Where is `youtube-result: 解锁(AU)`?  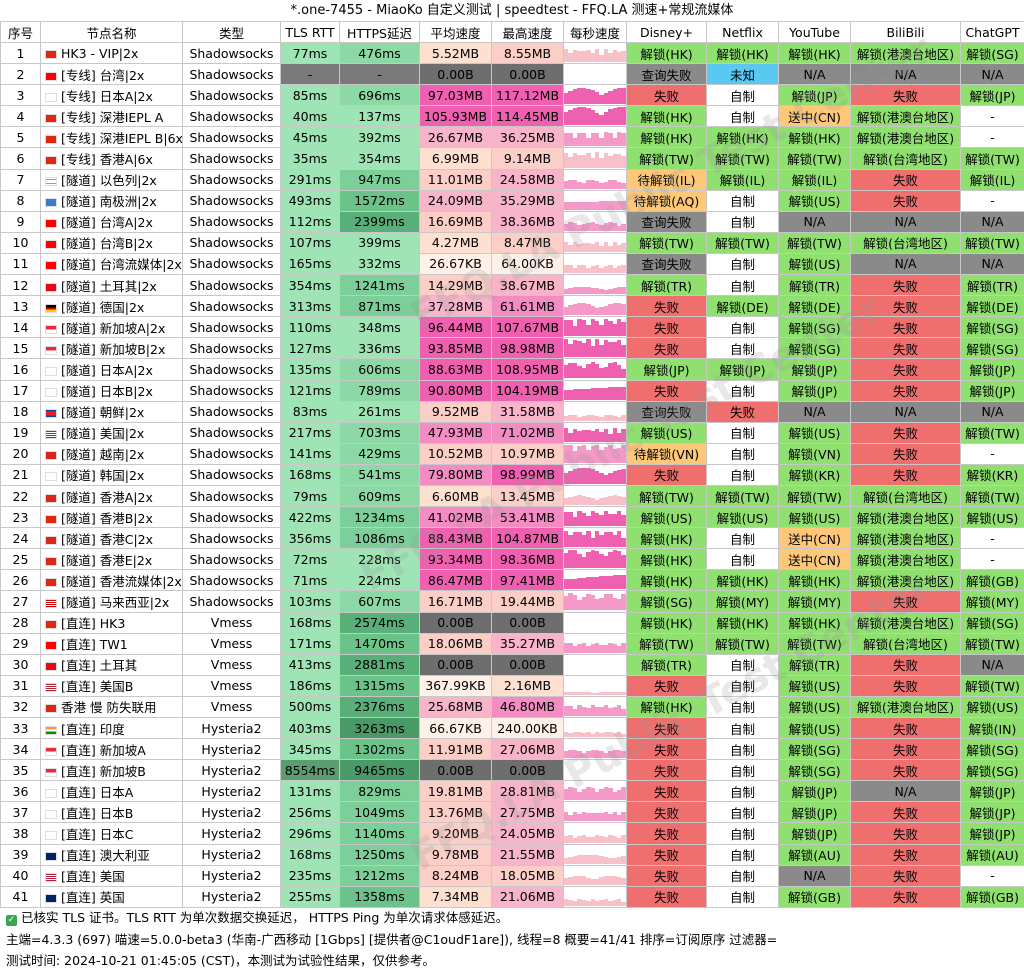 youtube-result: 解锁(AU) is located at coordinates (814, 854).